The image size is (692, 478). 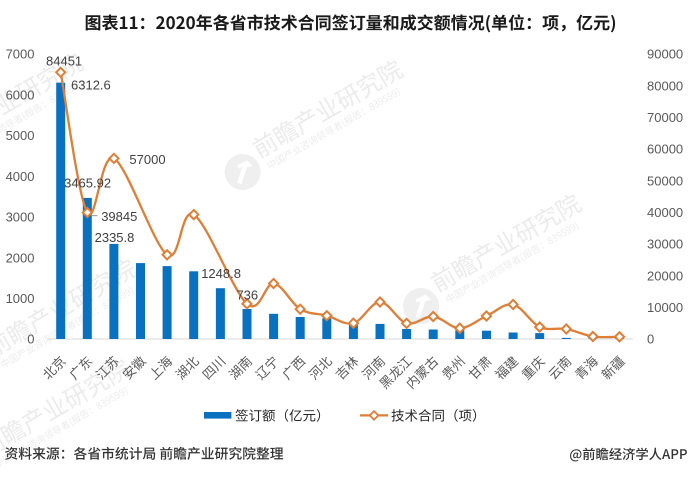 What do you see at coordinates (221, 273) in the screenshot?
I see `svg-text: 1248.8` at bounding box center [221, 273].